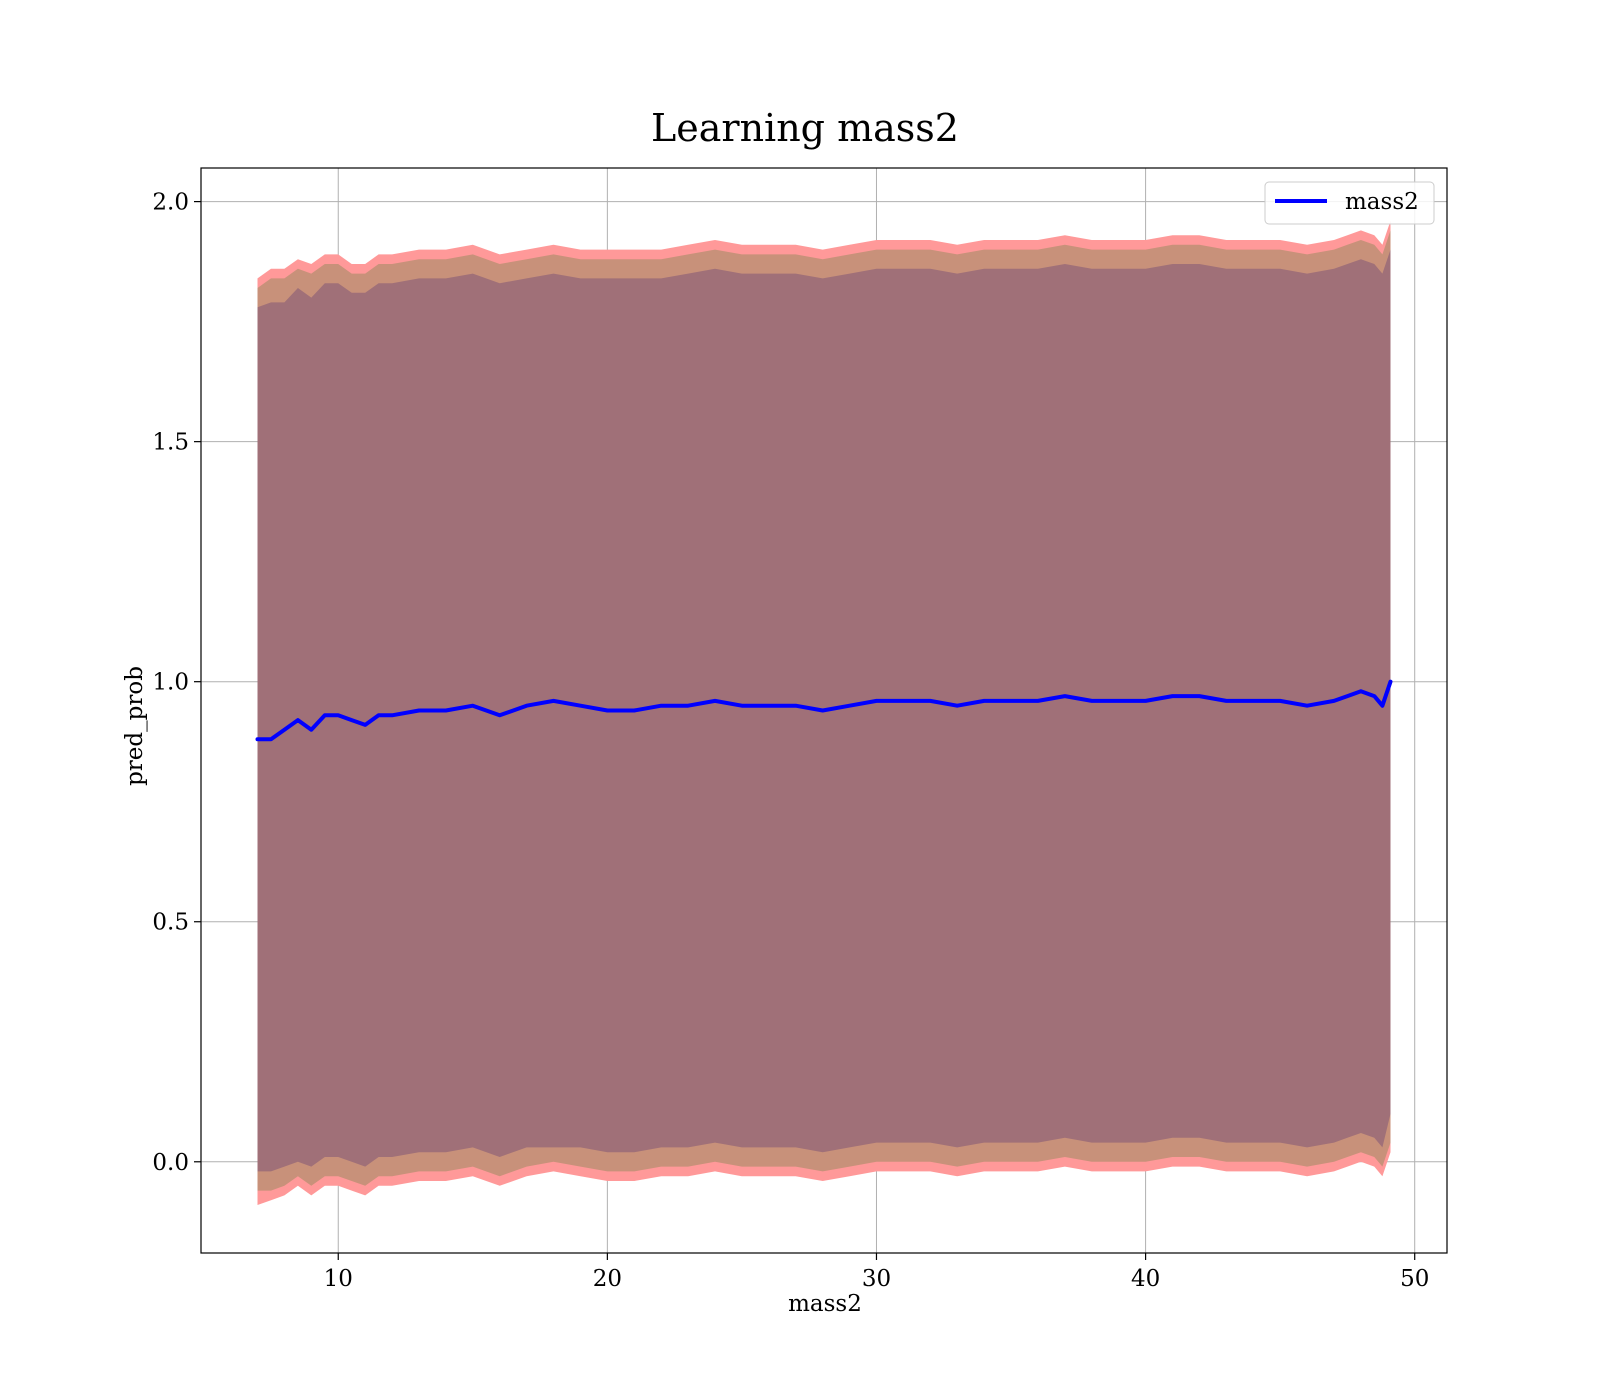 The image size is (1600, 1400). I want to click on y-tick-label: 1.5, so click(170, 443).